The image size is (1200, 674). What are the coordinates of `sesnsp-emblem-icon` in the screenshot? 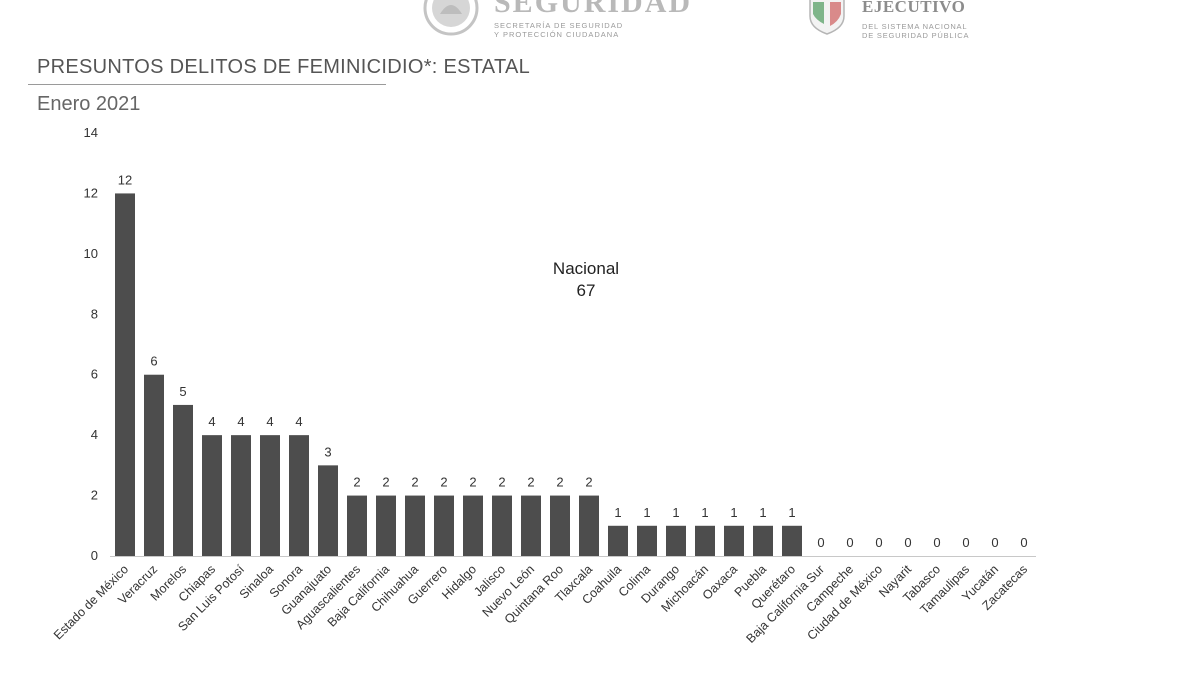 It's located at (827, 17).